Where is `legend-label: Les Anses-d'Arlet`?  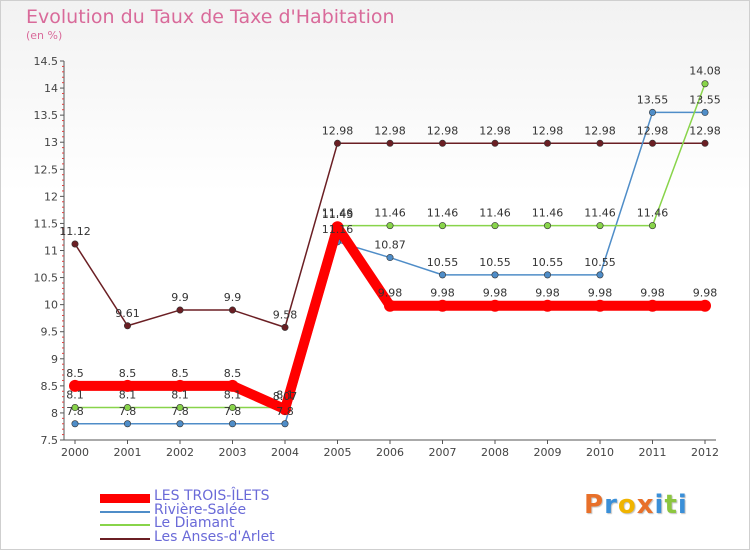
legend-label: Les Anses-d'Arlet is located at coordinates (214, 537).